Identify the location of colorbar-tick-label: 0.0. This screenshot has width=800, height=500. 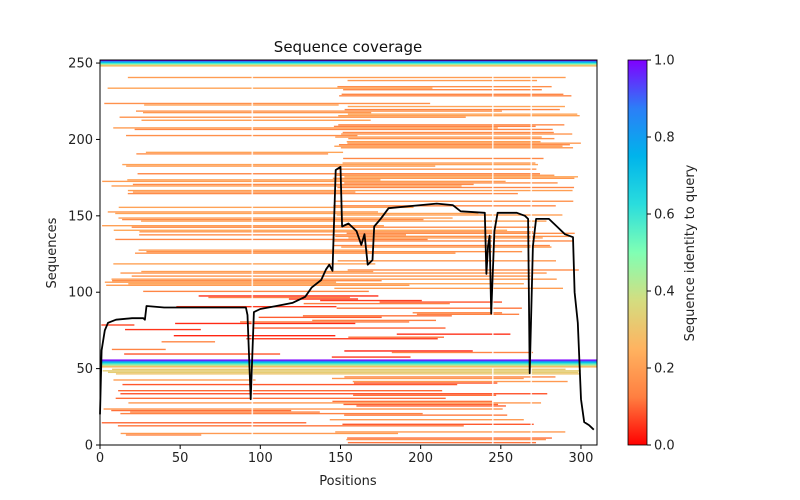
(664, 446).